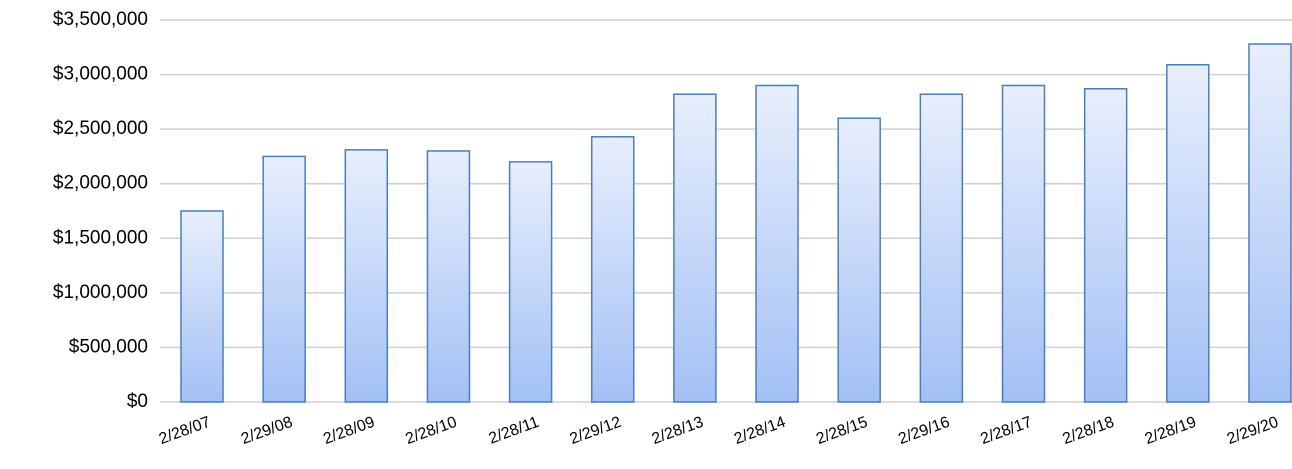 The height and width of the screenshot is (469, 1292). I want to click on x-tick-label: 2/28/18, so click(1088, 431).